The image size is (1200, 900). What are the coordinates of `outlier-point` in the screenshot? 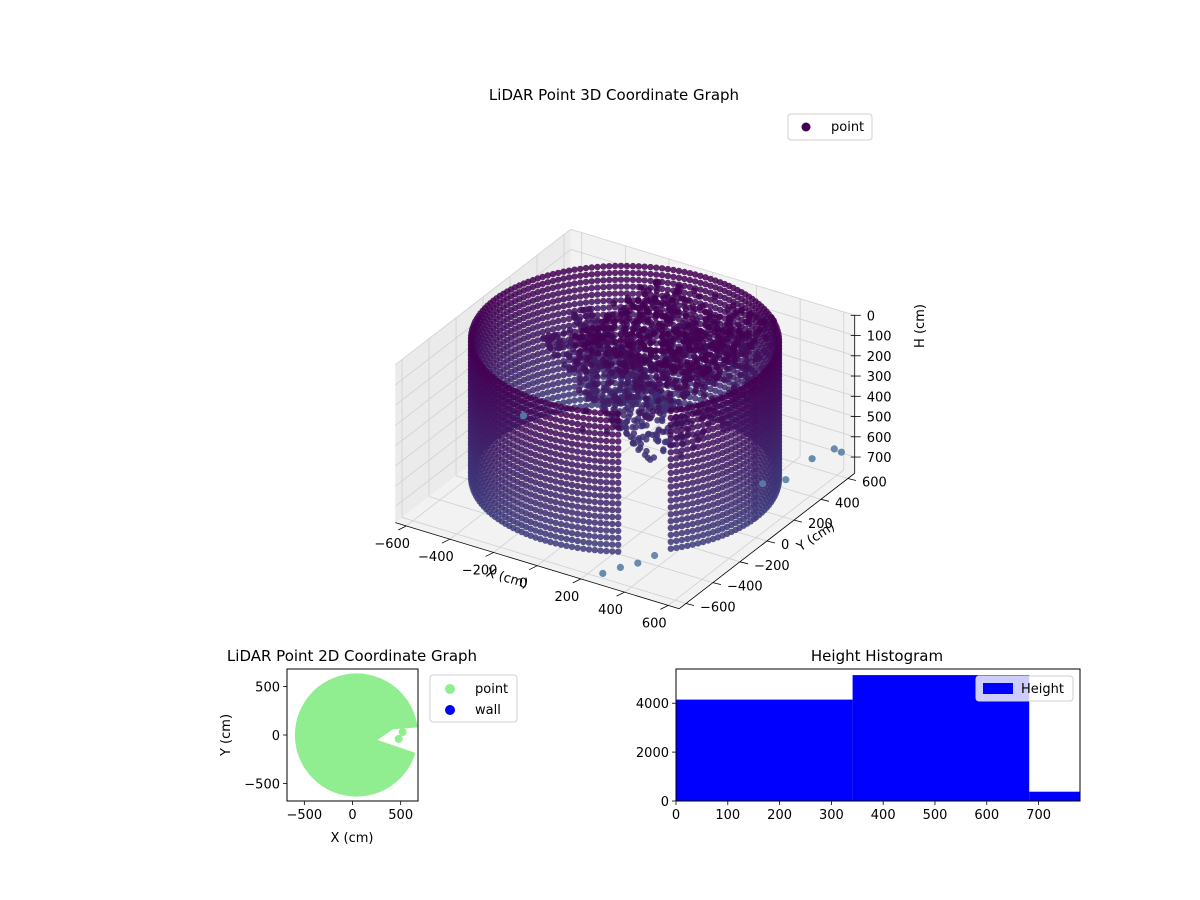 It's located at (812, 459).